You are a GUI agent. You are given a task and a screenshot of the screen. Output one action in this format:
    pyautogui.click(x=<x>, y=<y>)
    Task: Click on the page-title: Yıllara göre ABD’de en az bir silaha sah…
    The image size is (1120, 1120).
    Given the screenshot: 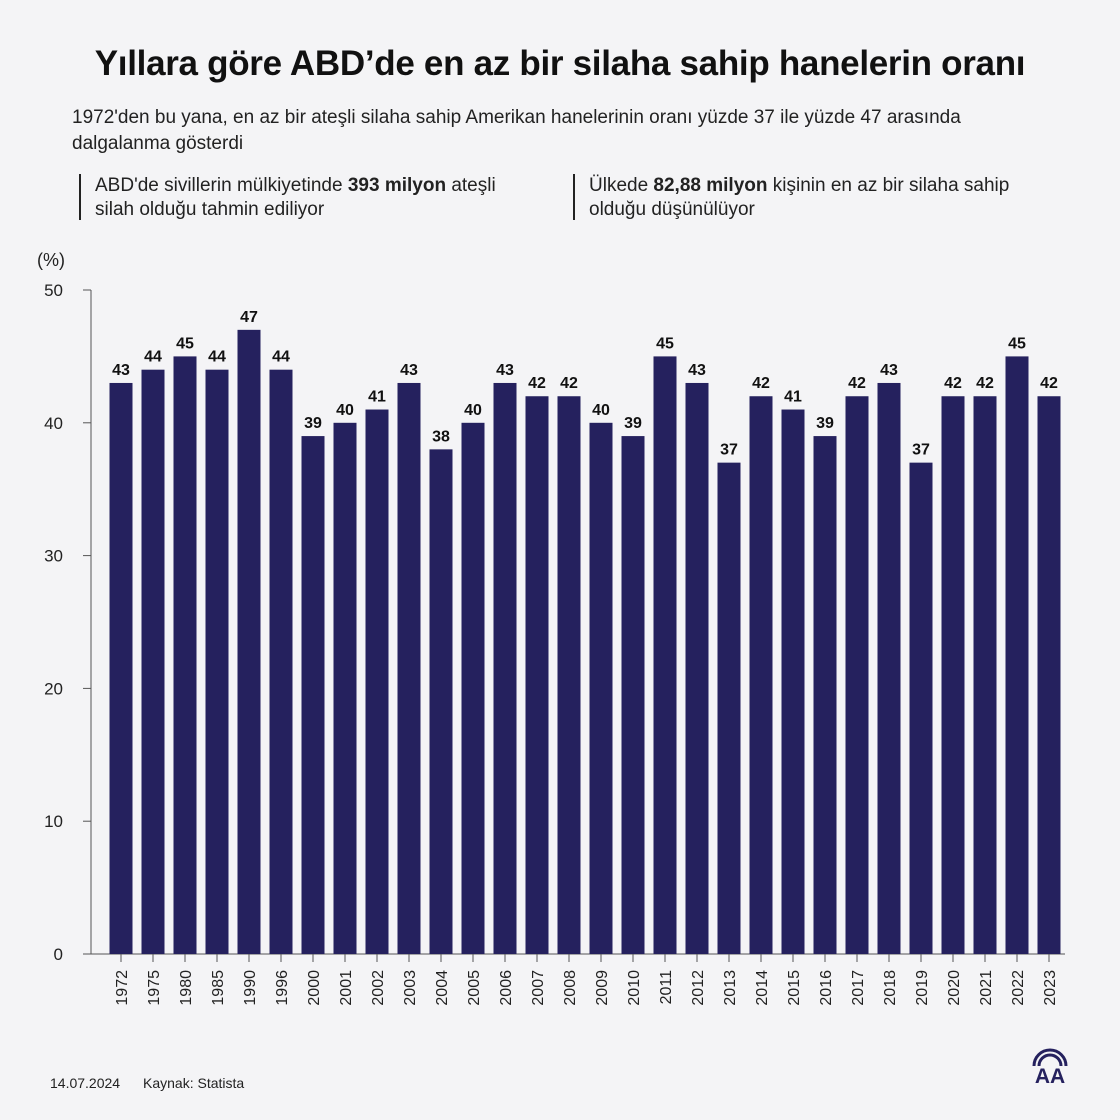 What is the action you would take?
    pyautogui.click(x=560, y=63)
    